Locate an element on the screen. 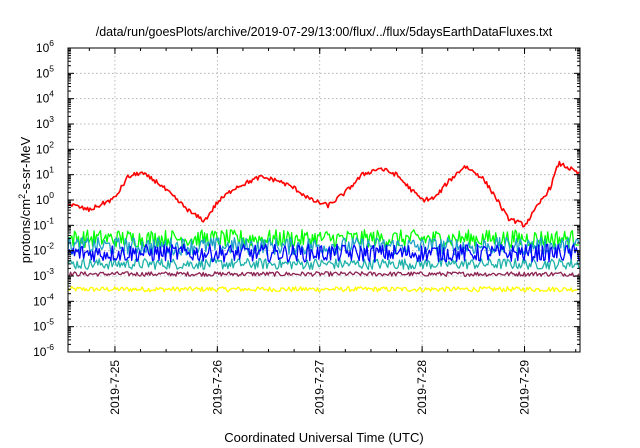  x-tick-label: 2019-7-27 is located at coordinates (320, 387).